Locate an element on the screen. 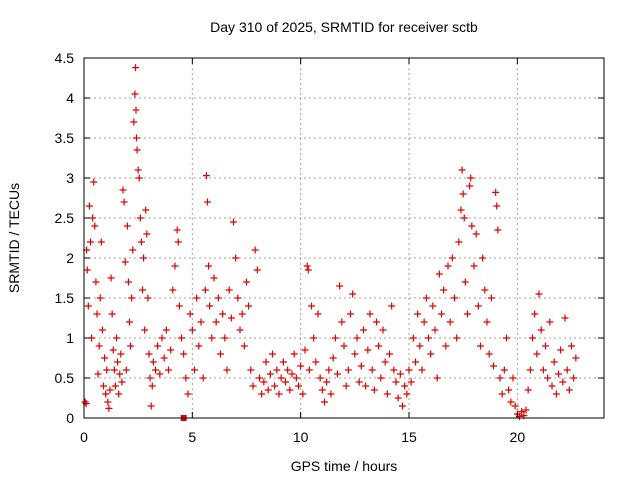 This screenshot has height=480, width=640. y-tick-label: 3.5 is located at coordinates (65, 138).